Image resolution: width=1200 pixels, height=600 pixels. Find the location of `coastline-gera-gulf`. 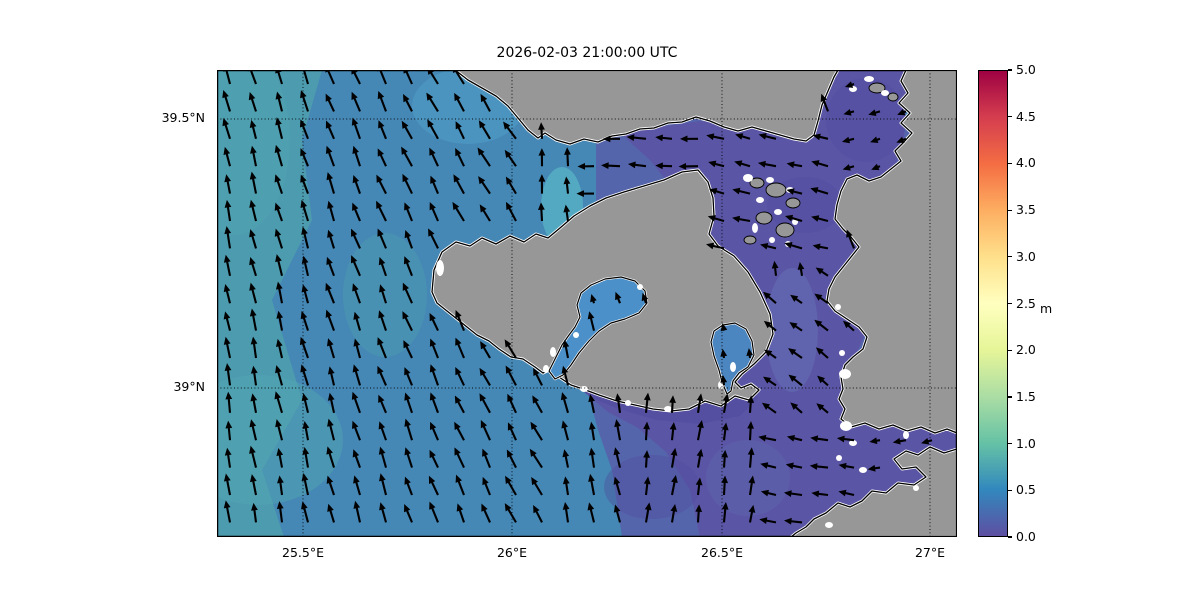

coastline-gera-gulf is located at coordinates (732, 358).